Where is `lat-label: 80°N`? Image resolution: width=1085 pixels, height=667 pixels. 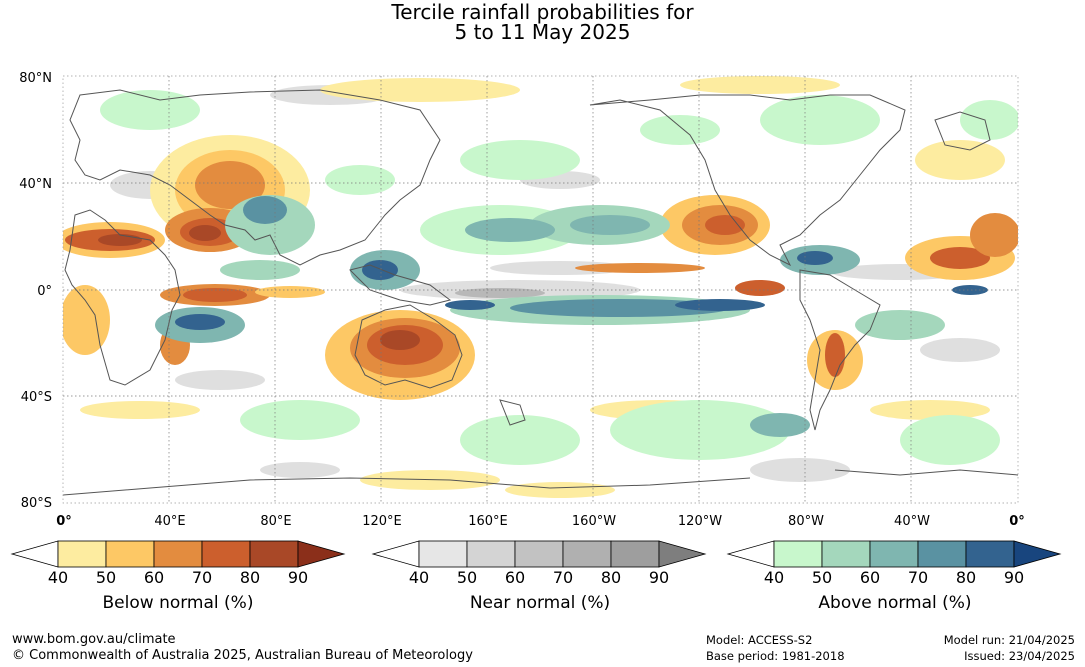 lat-label: 80°N is located at coordinates (35, 78).